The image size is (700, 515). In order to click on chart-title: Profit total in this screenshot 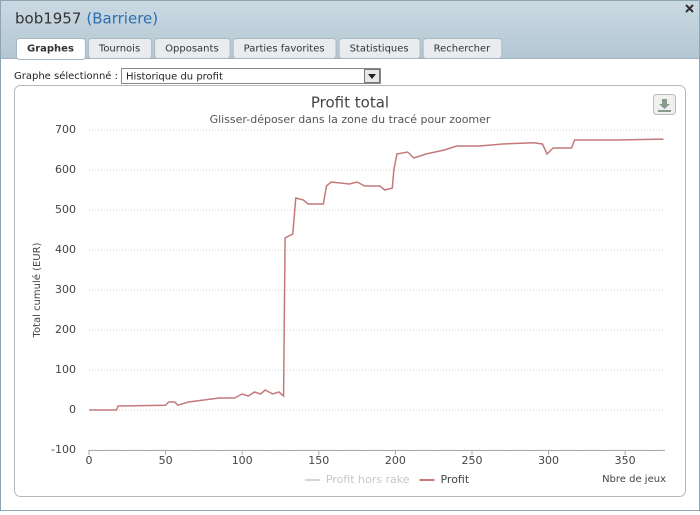, I will do `click(350, 103)`.